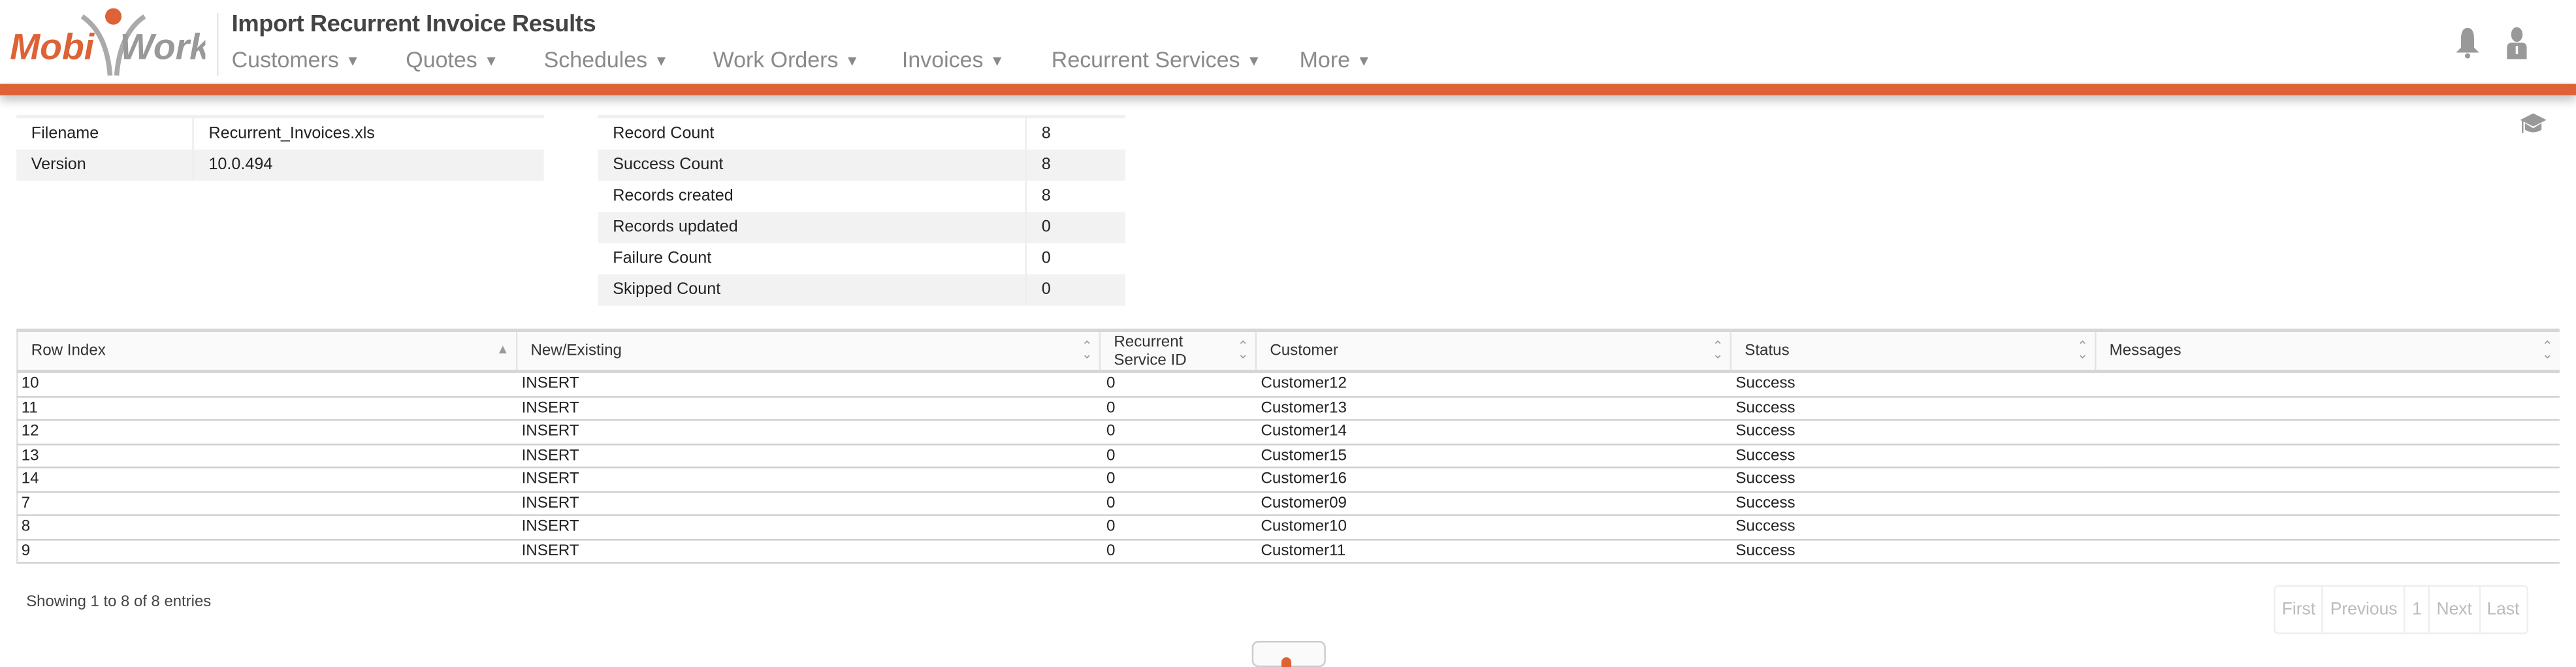 This screenshot has height=667, width=2576. I want to click on cell-customer: Customer12, so click(1493, 384).